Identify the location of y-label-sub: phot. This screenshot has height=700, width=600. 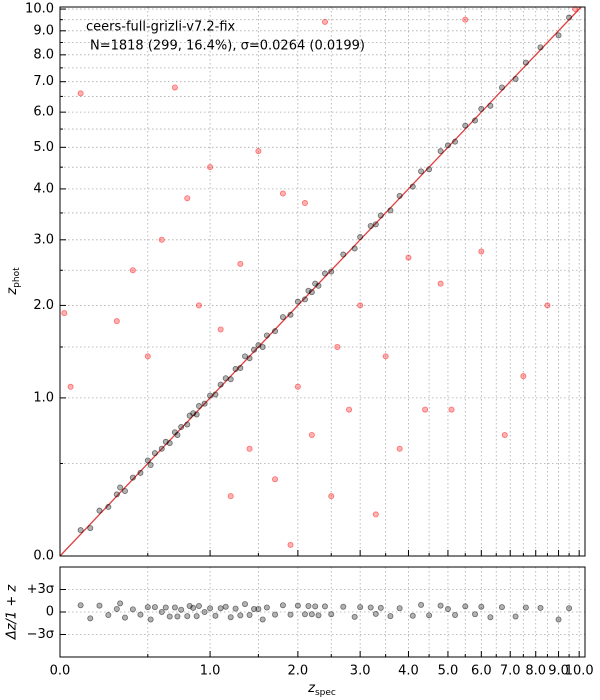
(17, 277).